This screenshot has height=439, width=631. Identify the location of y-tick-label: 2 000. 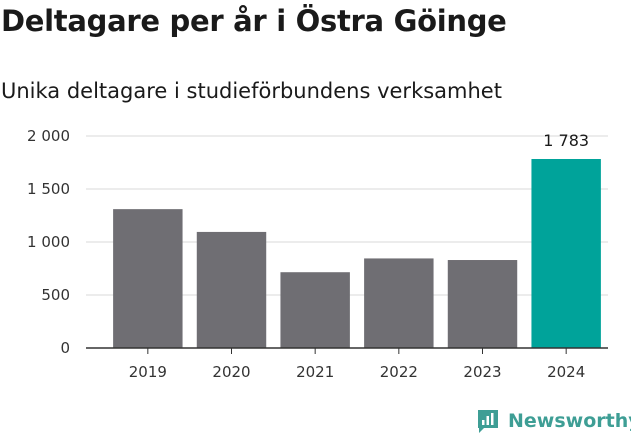
(48, 136).